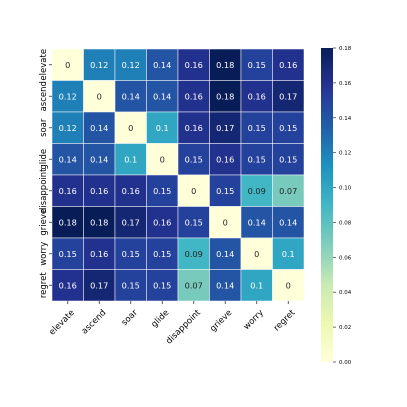 This screenshot has height=407, width=407. I want to click on y-tick-label: worry, so click(44, 254).